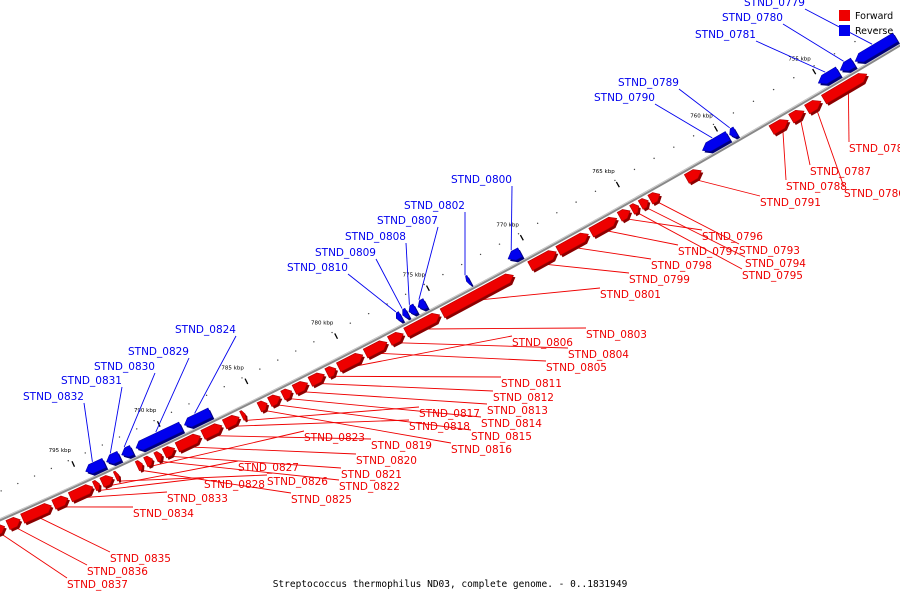  I want to click on gene-label: STND_0822, so click(369, 487).